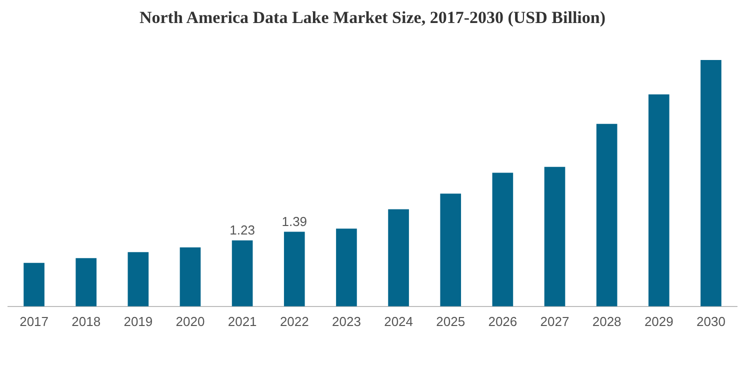 Image resolution: width=745 pixels, height=372 pixels. I want to click on x-tick-label: 2019, so click(138, 321).